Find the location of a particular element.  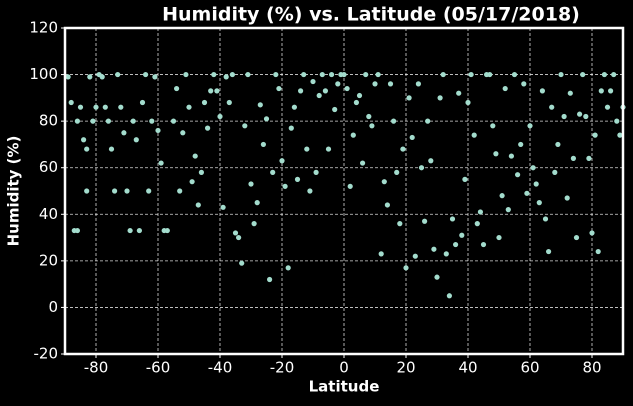

y-tick-label: 100 is located at coordinates (43, 74).